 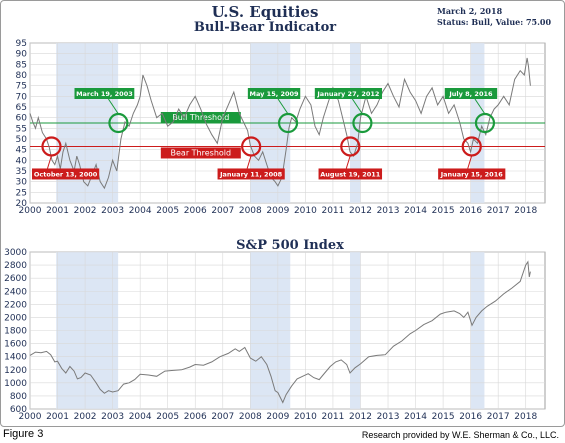 I want to click on y-tick-label: 65, so click(x=21, y=108).